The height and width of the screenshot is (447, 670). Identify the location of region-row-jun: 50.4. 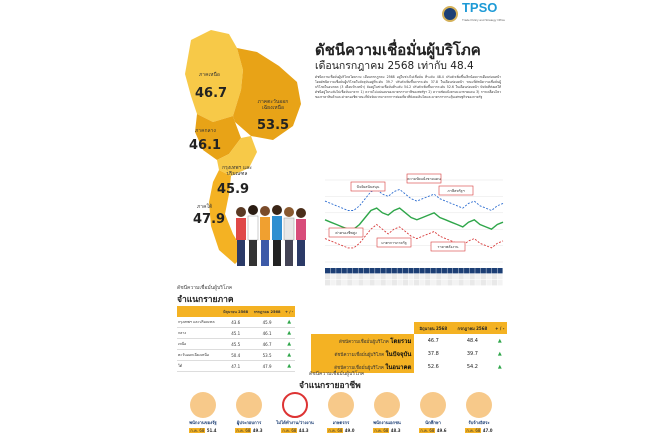
(235, 355).